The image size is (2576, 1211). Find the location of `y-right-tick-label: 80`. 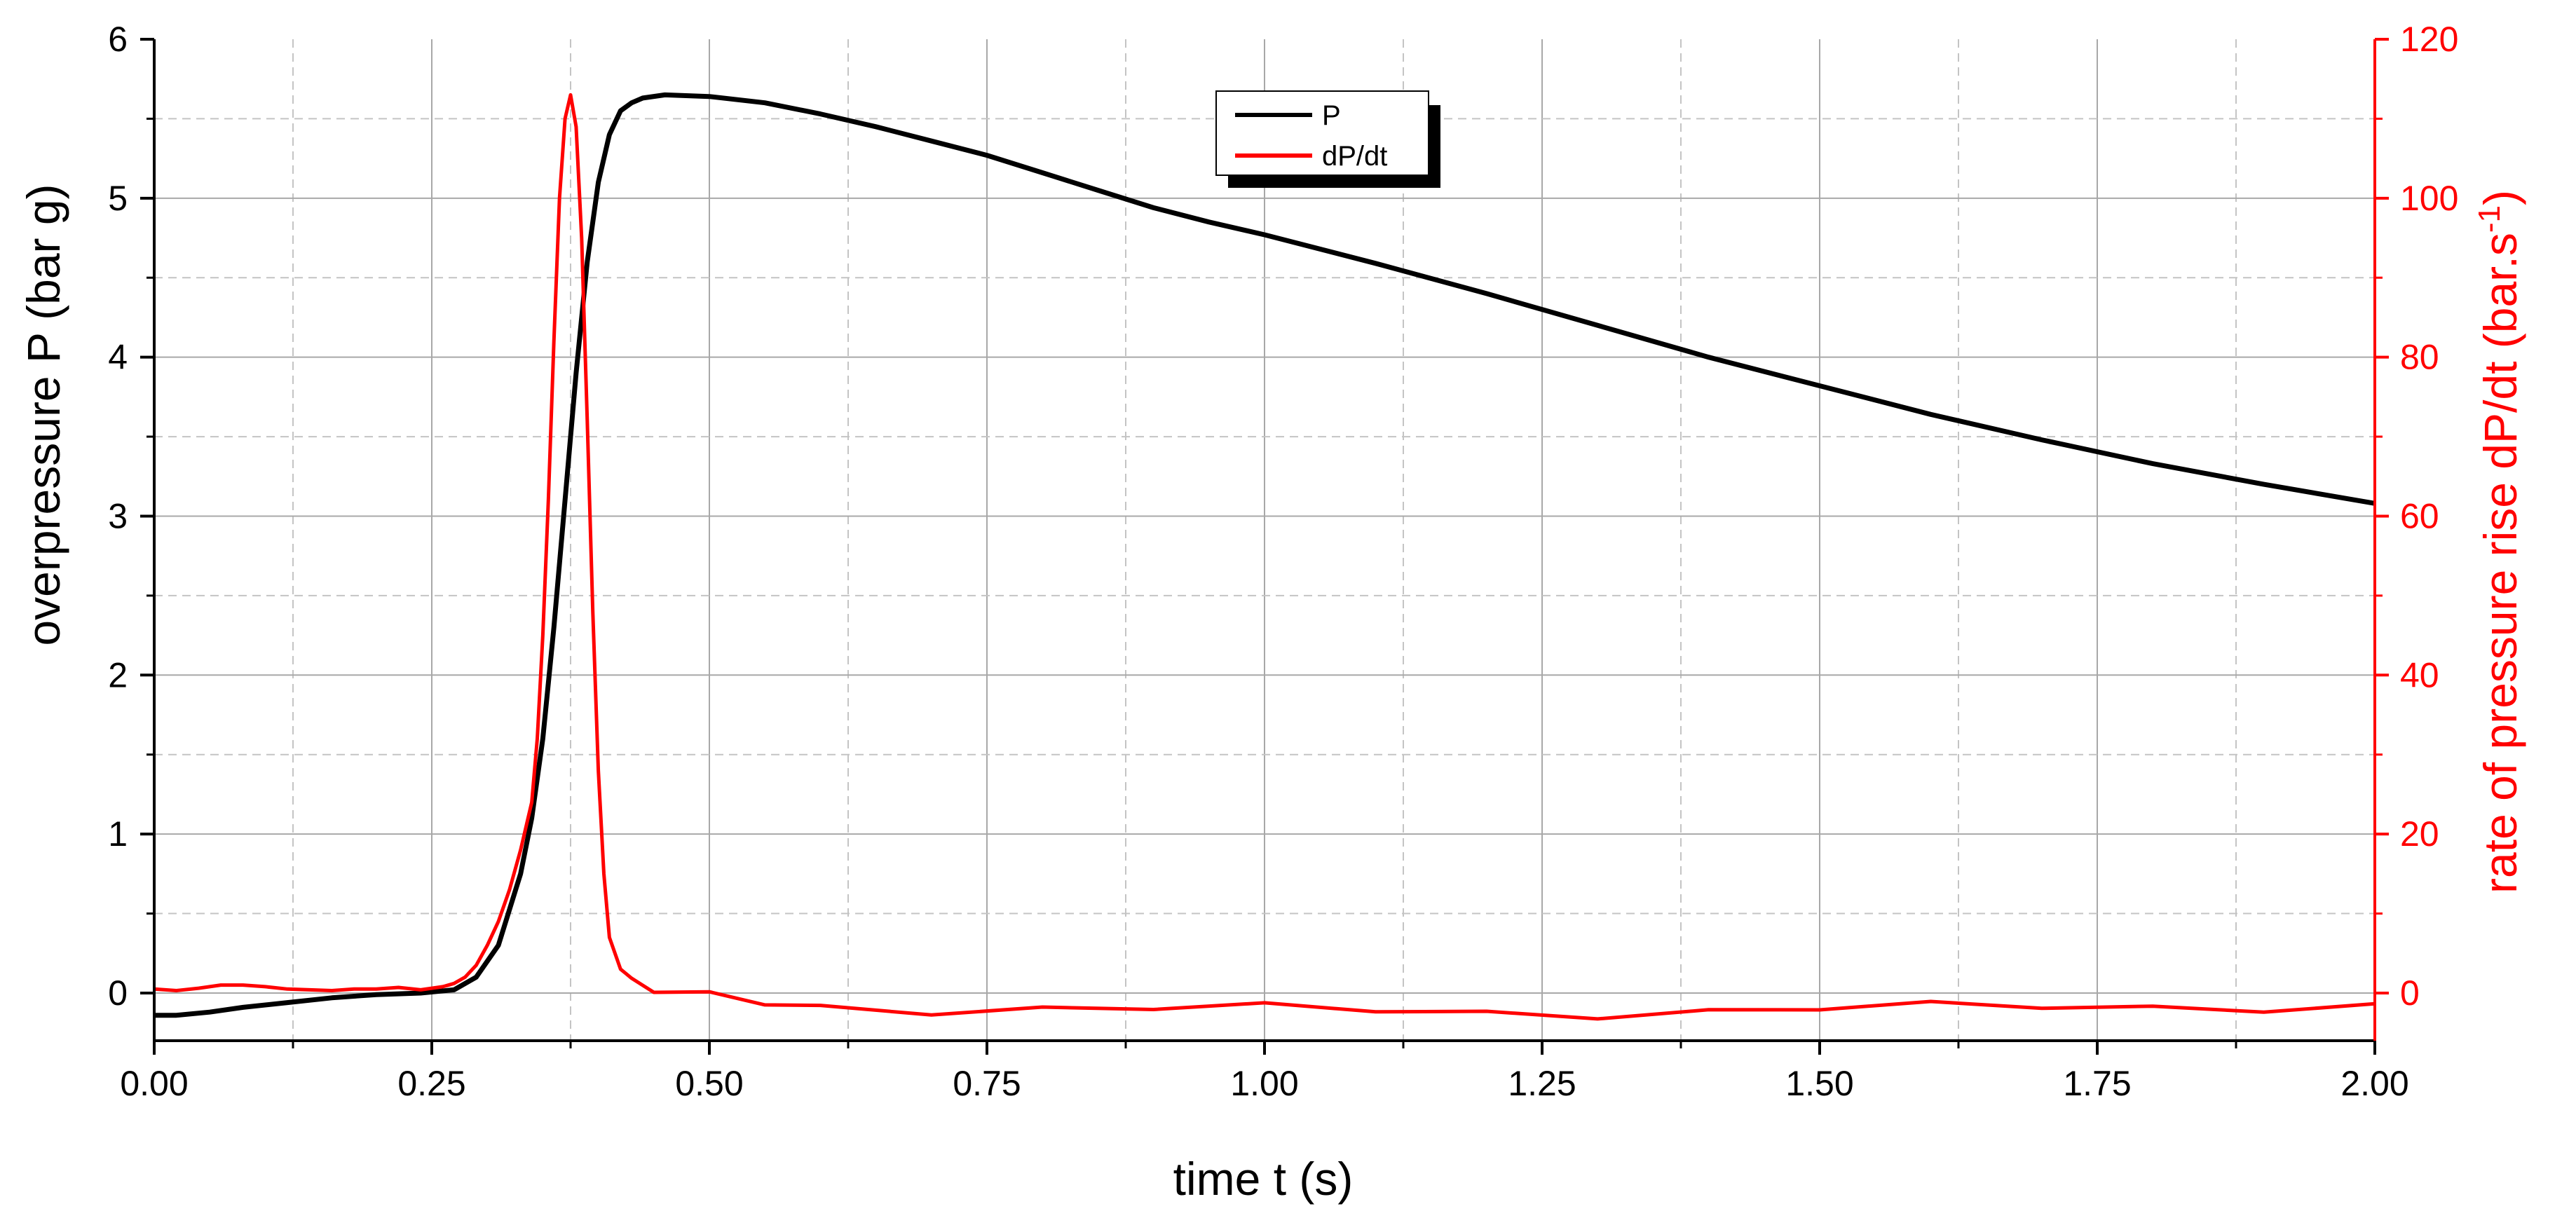

y-right-tick-label: 80 is located at coordinates (2419, 357).